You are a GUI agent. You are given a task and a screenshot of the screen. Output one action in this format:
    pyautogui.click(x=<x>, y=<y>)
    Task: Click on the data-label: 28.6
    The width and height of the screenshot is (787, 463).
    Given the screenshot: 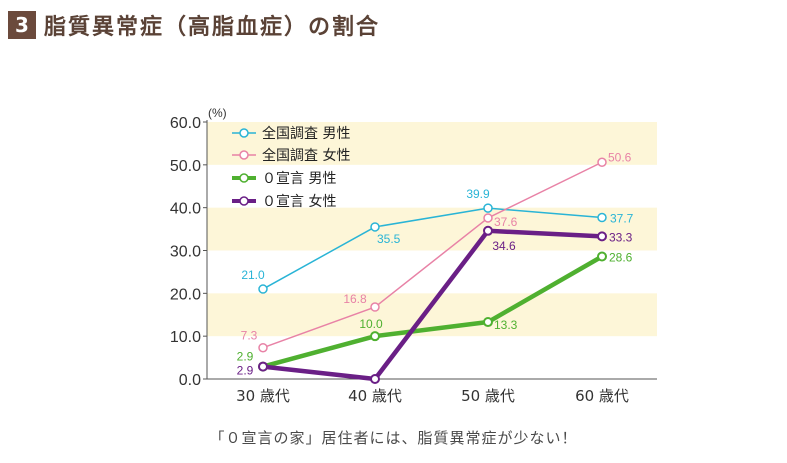 What is the action you would take?
    pyautogui.click(x=621, y=257)
    